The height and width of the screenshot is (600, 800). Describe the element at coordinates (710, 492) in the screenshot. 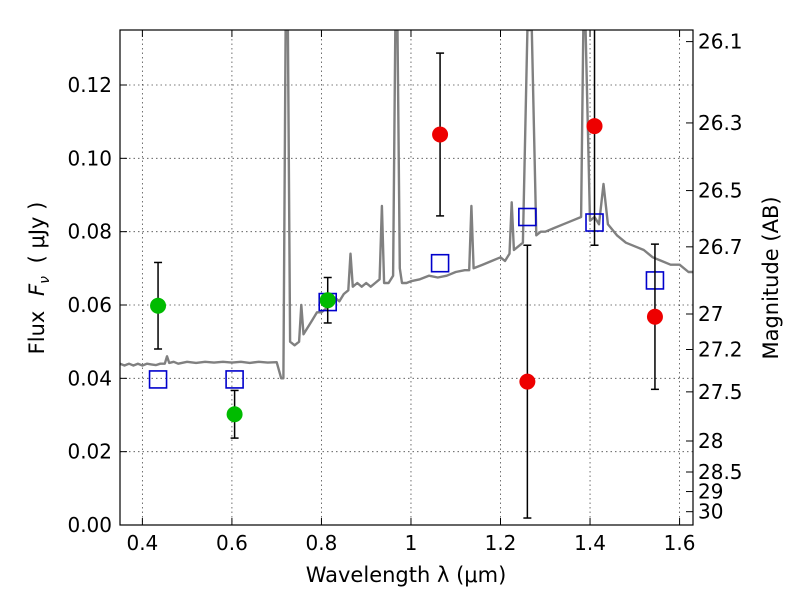

I see `mag-tick-label: 29` at that location.